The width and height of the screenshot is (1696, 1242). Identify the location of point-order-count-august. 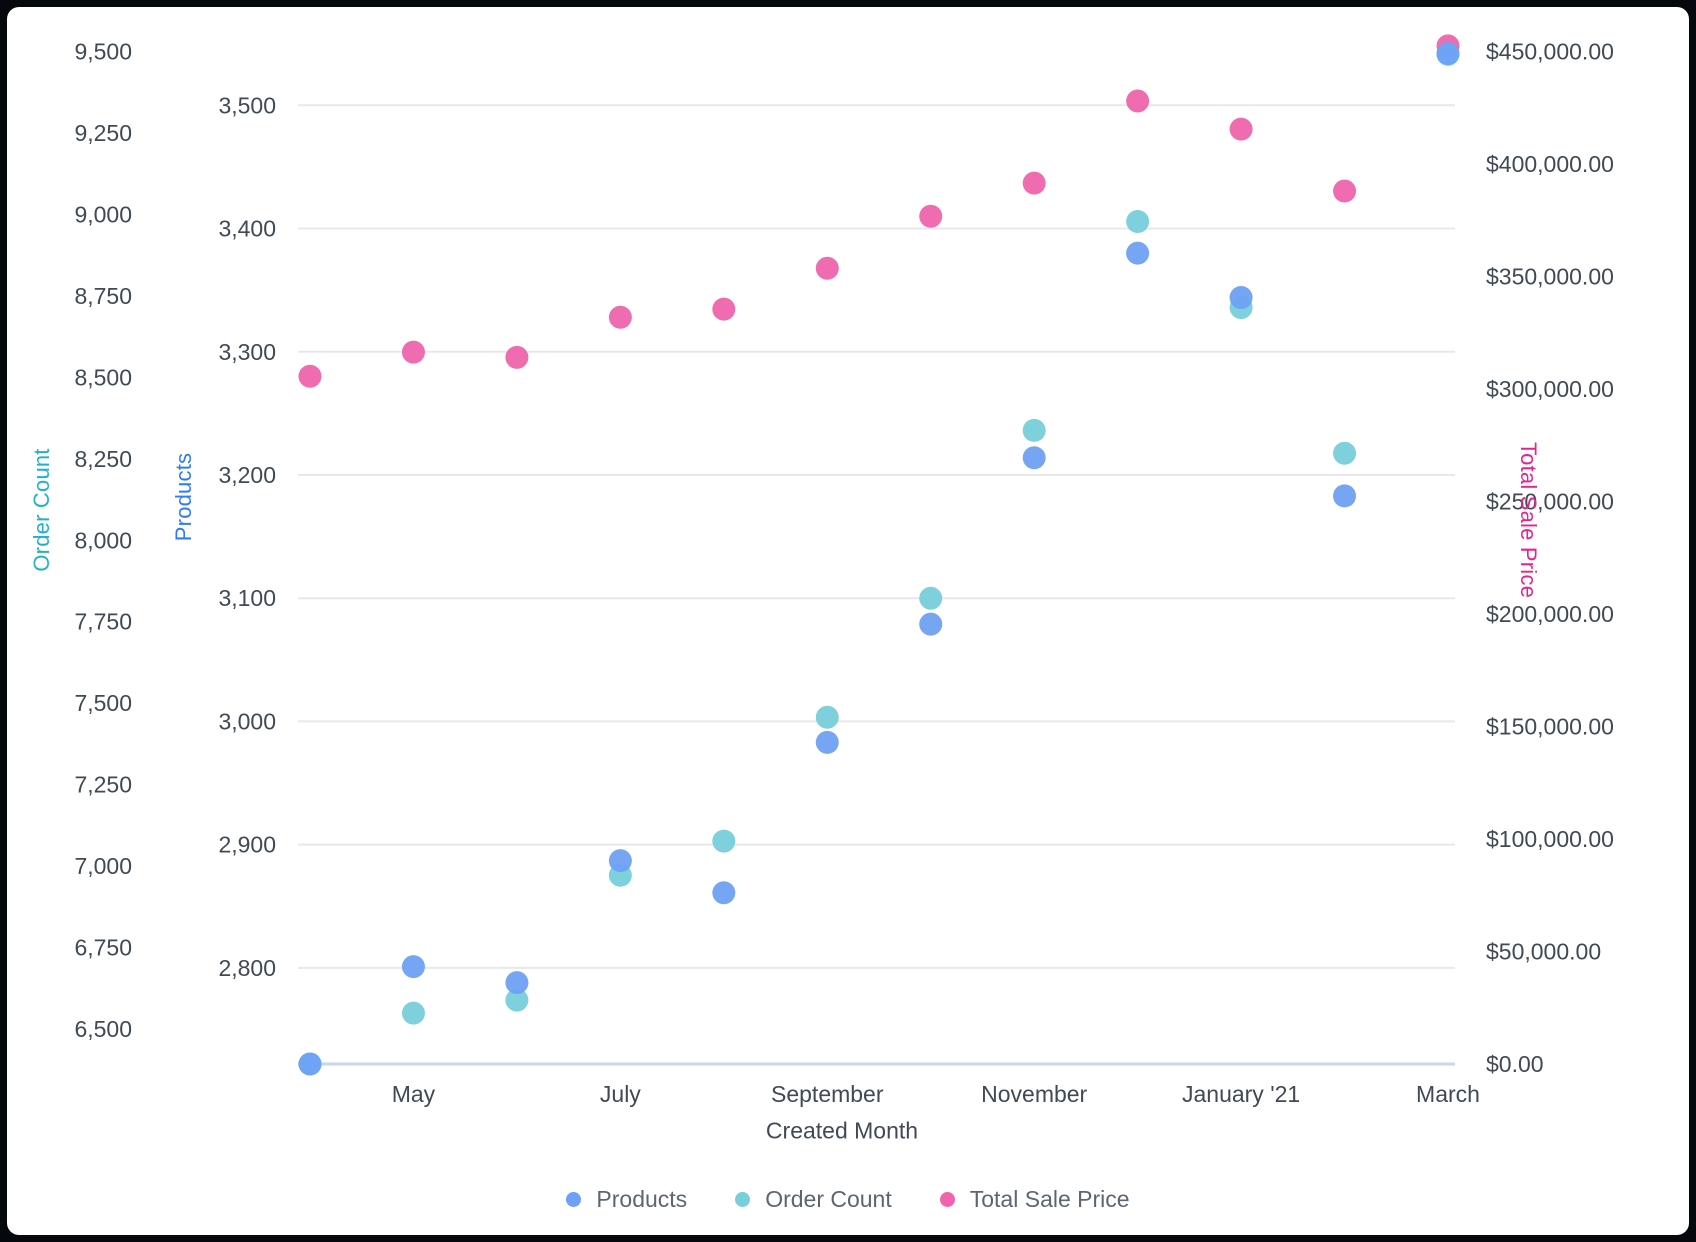
(724, 841).